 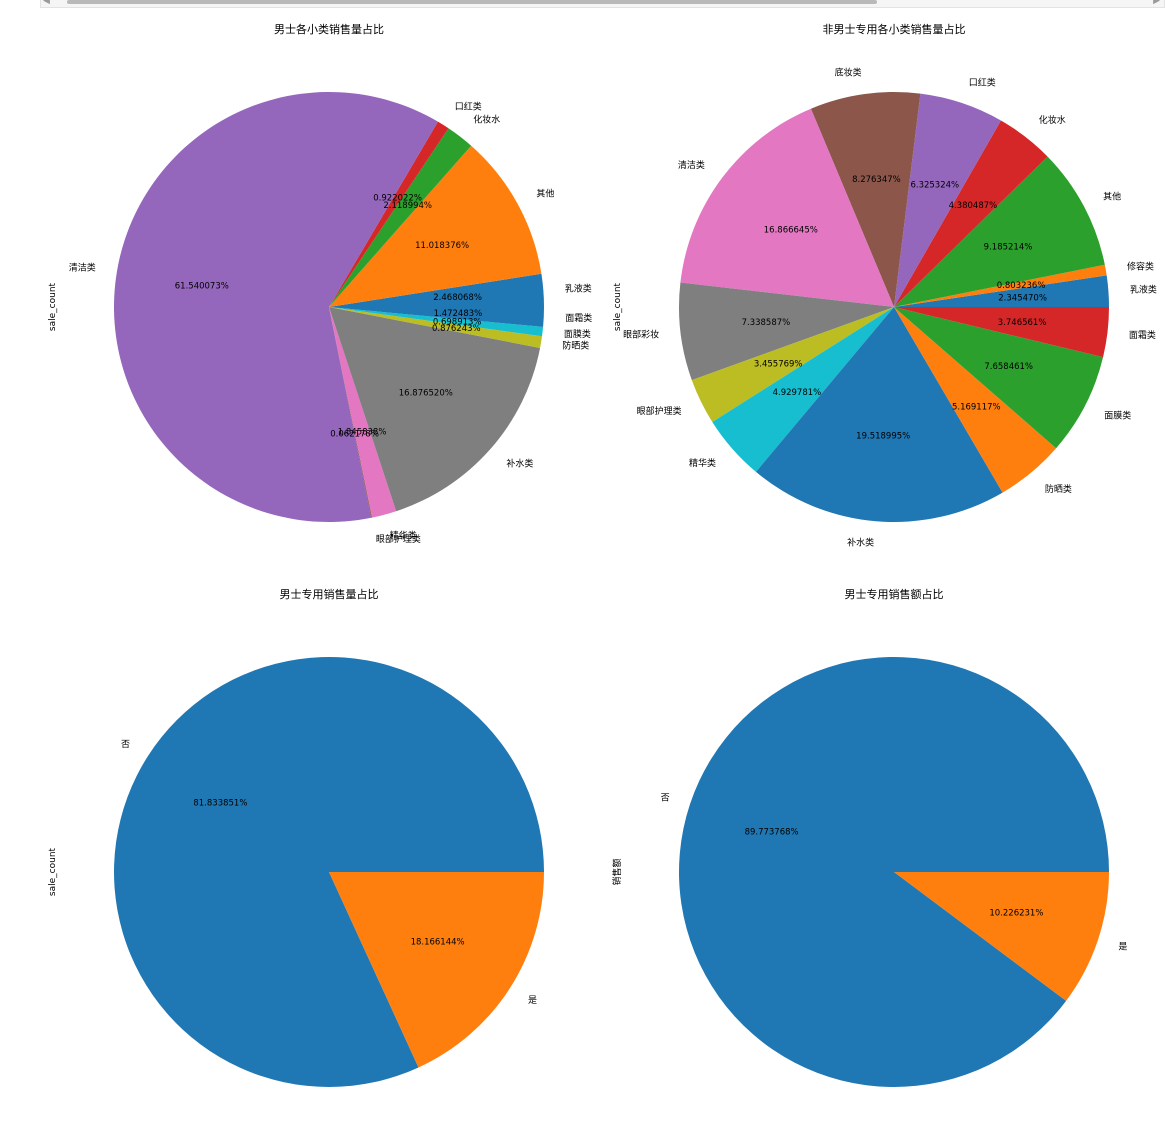 What do you see at coordinates (1008, 248) in the screenshot?
I see `slice-percent-label: 9.185214%` at bounding box center [1008, 248].